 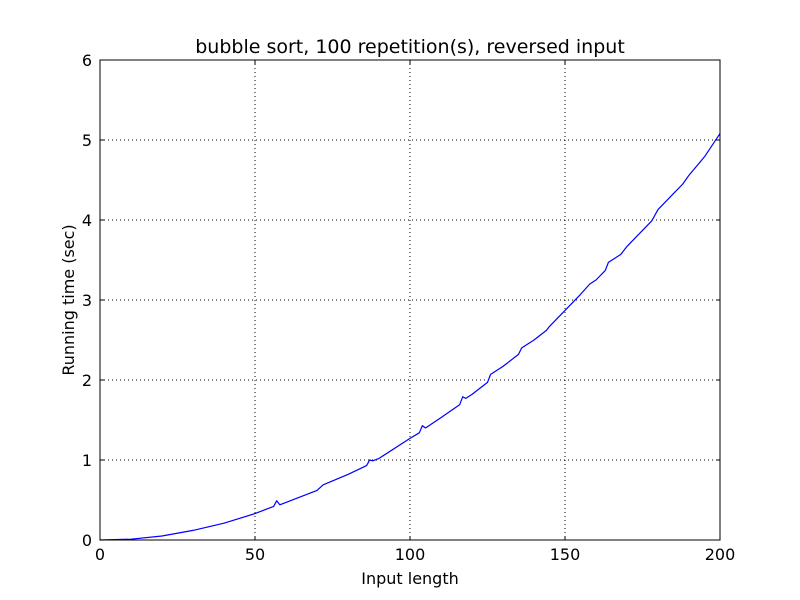 I want to click on y-tick-label: 3, so click(x=87, y=300).